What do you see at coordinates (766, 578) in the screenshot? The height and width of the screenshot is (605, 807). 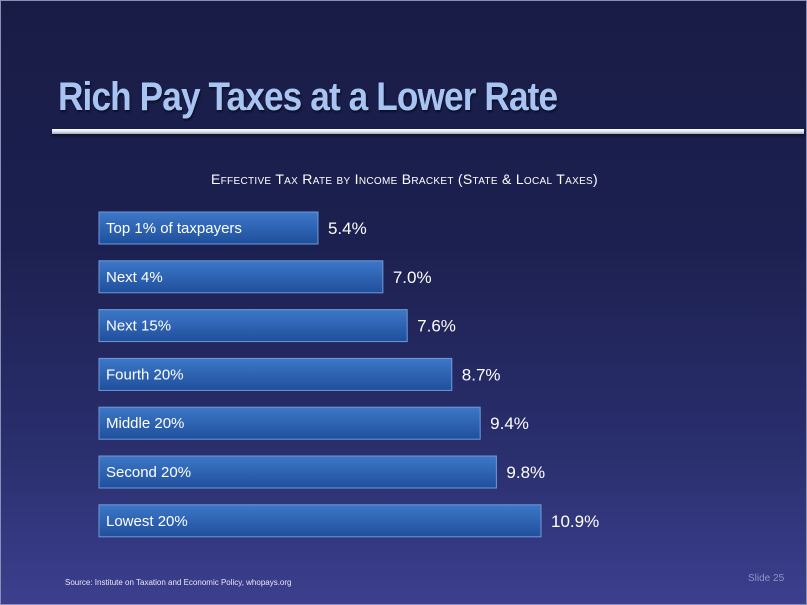 I see `slide-number: Slide 25` at bounding box center [766, 578].